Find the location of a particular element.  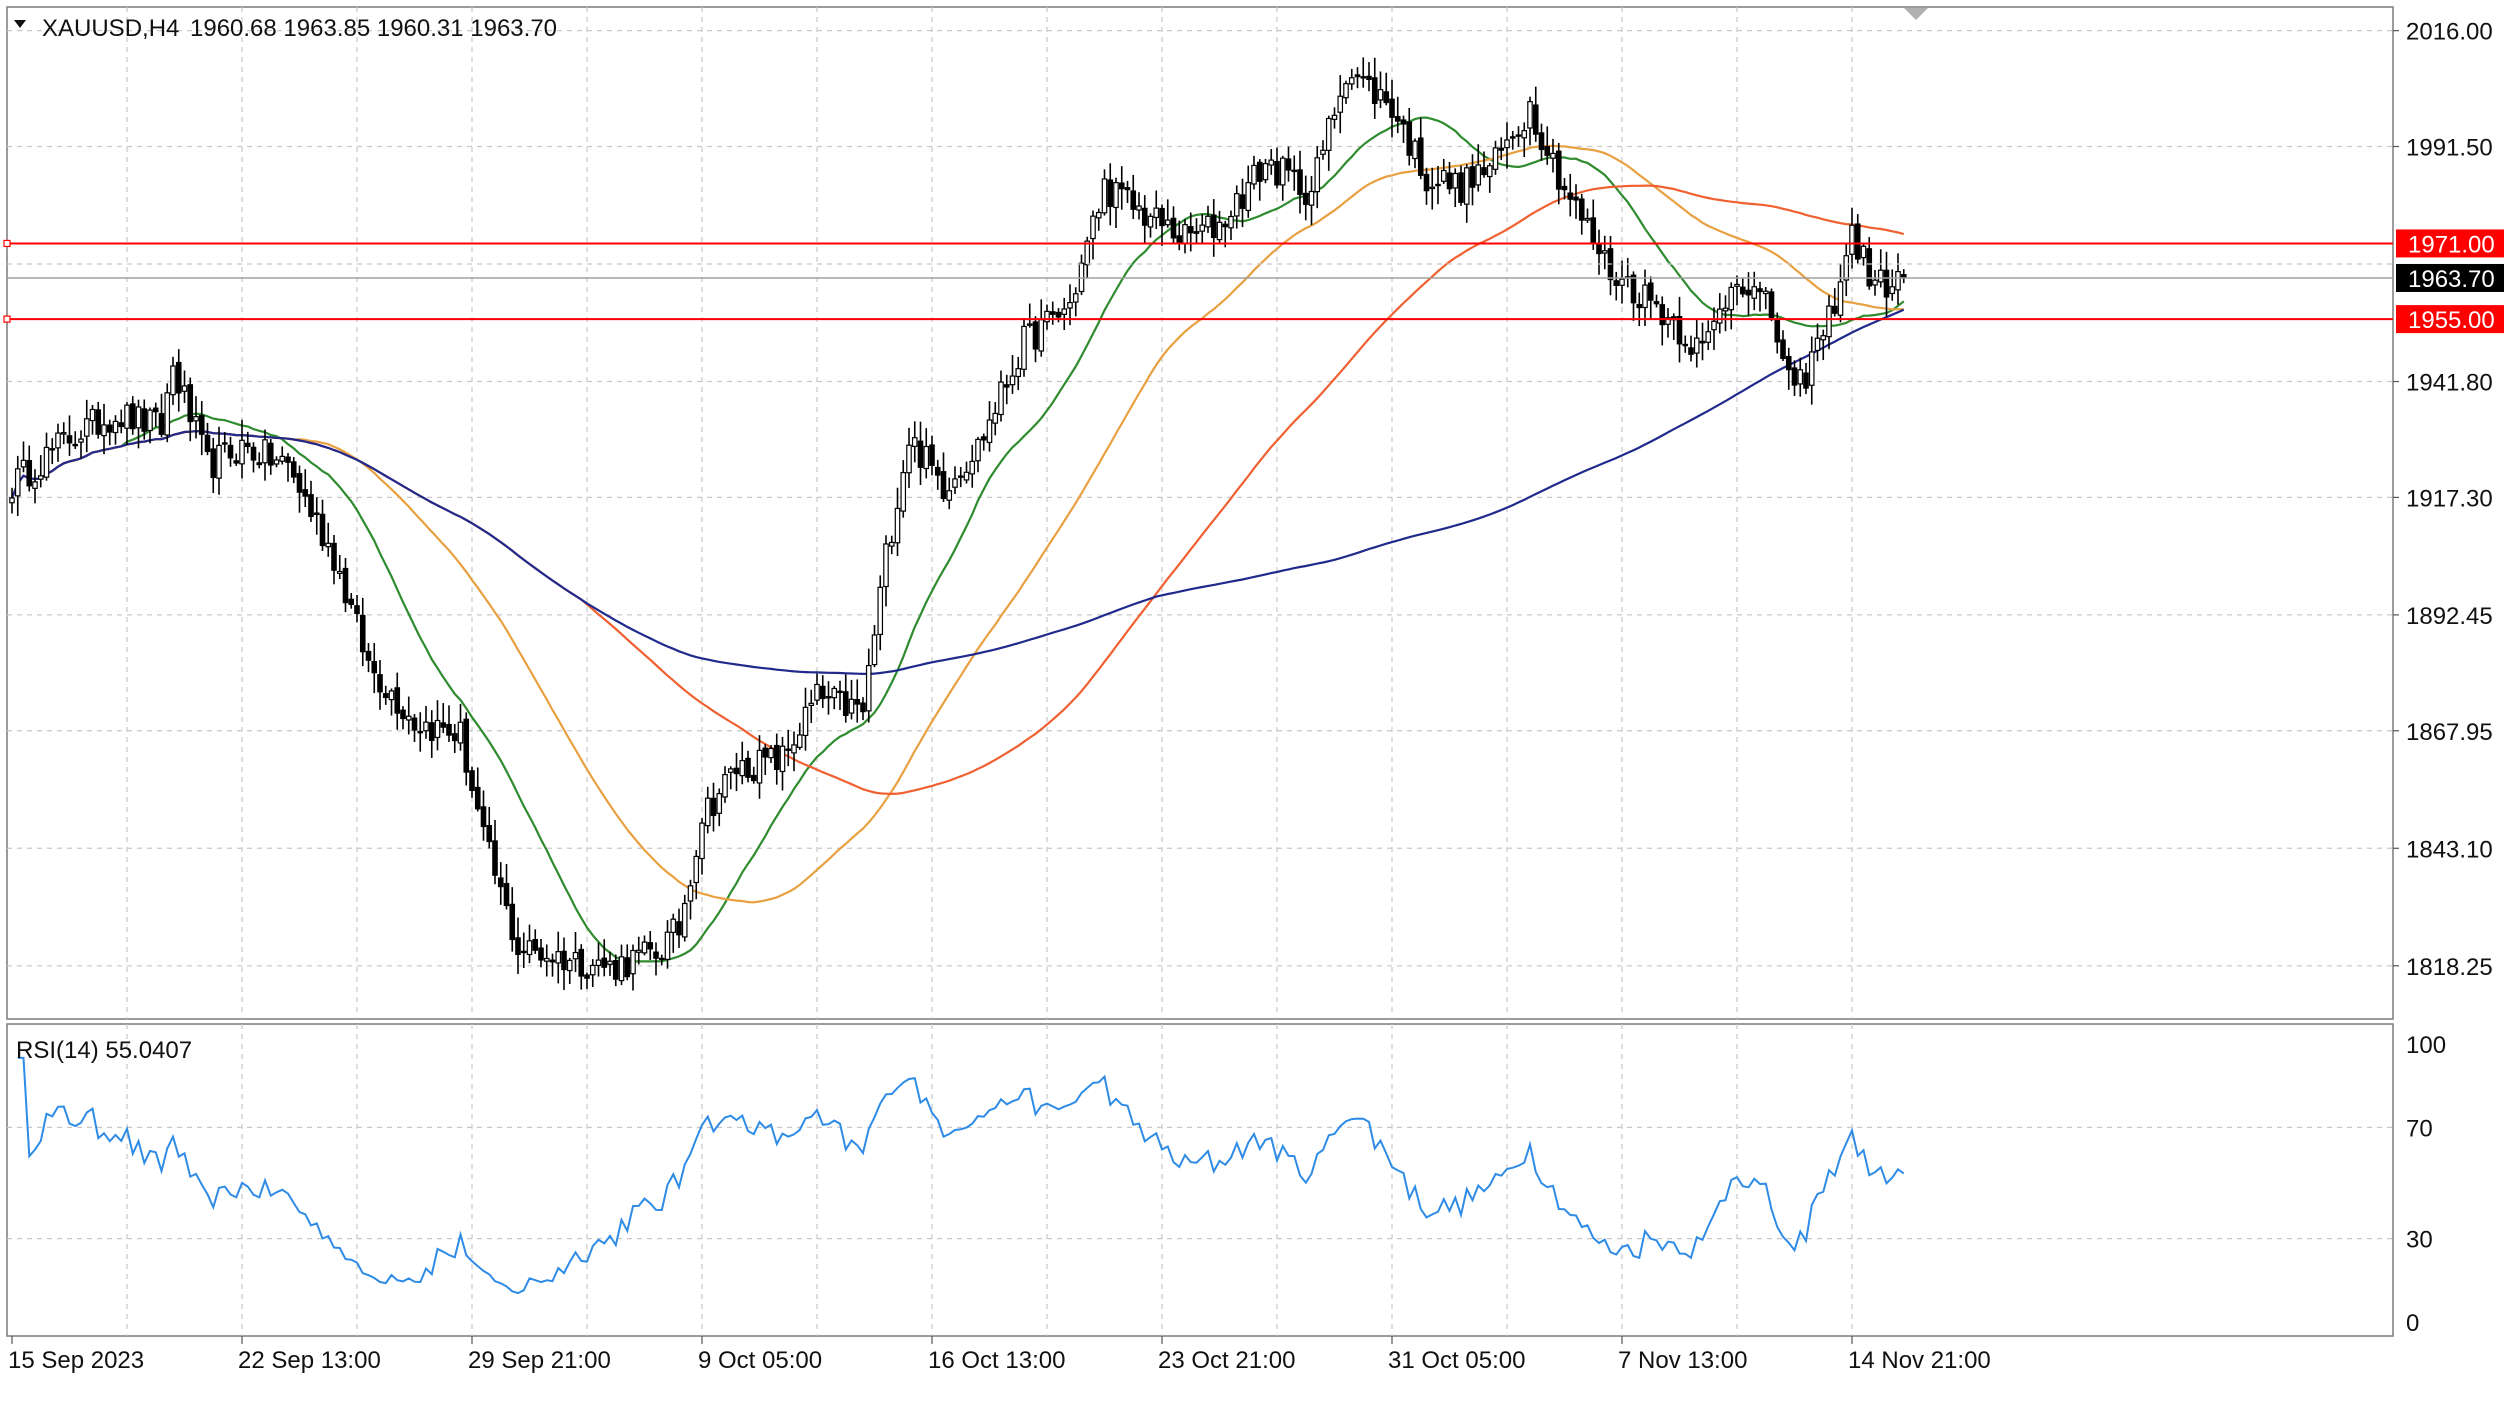

ohlc-header: 1960.68 1963.85 1960.31 1963.70 is located at coordinates (373, 28).